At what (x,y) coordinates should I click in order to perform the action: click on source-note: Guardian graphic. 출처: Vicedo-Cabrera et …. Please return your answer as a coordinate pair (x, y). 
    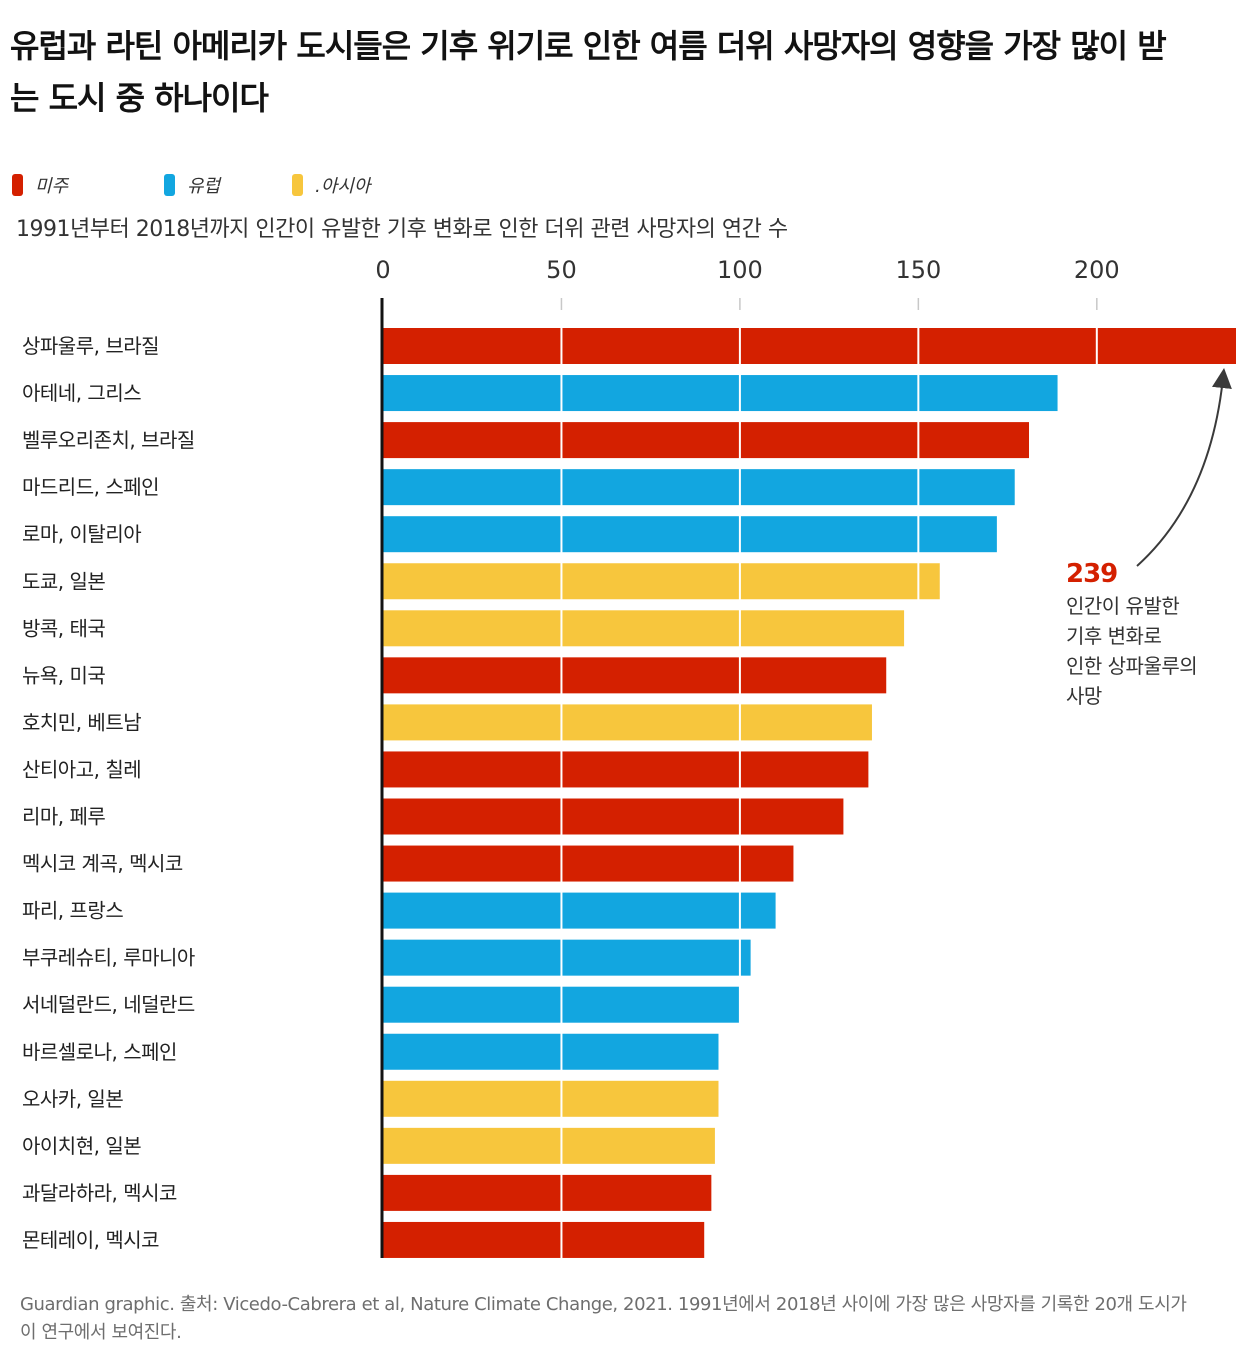
    Looking at the image, I should click on (603, 1318).